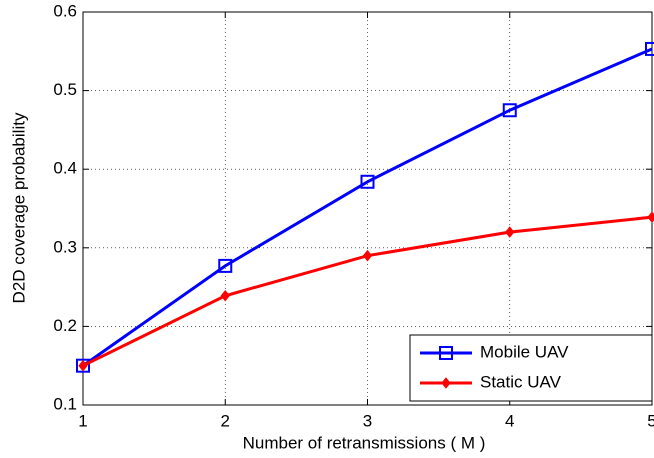 This screenshot has width=654, height=458. I want to click on y-tick-label: 0.5, so click(65, 89).